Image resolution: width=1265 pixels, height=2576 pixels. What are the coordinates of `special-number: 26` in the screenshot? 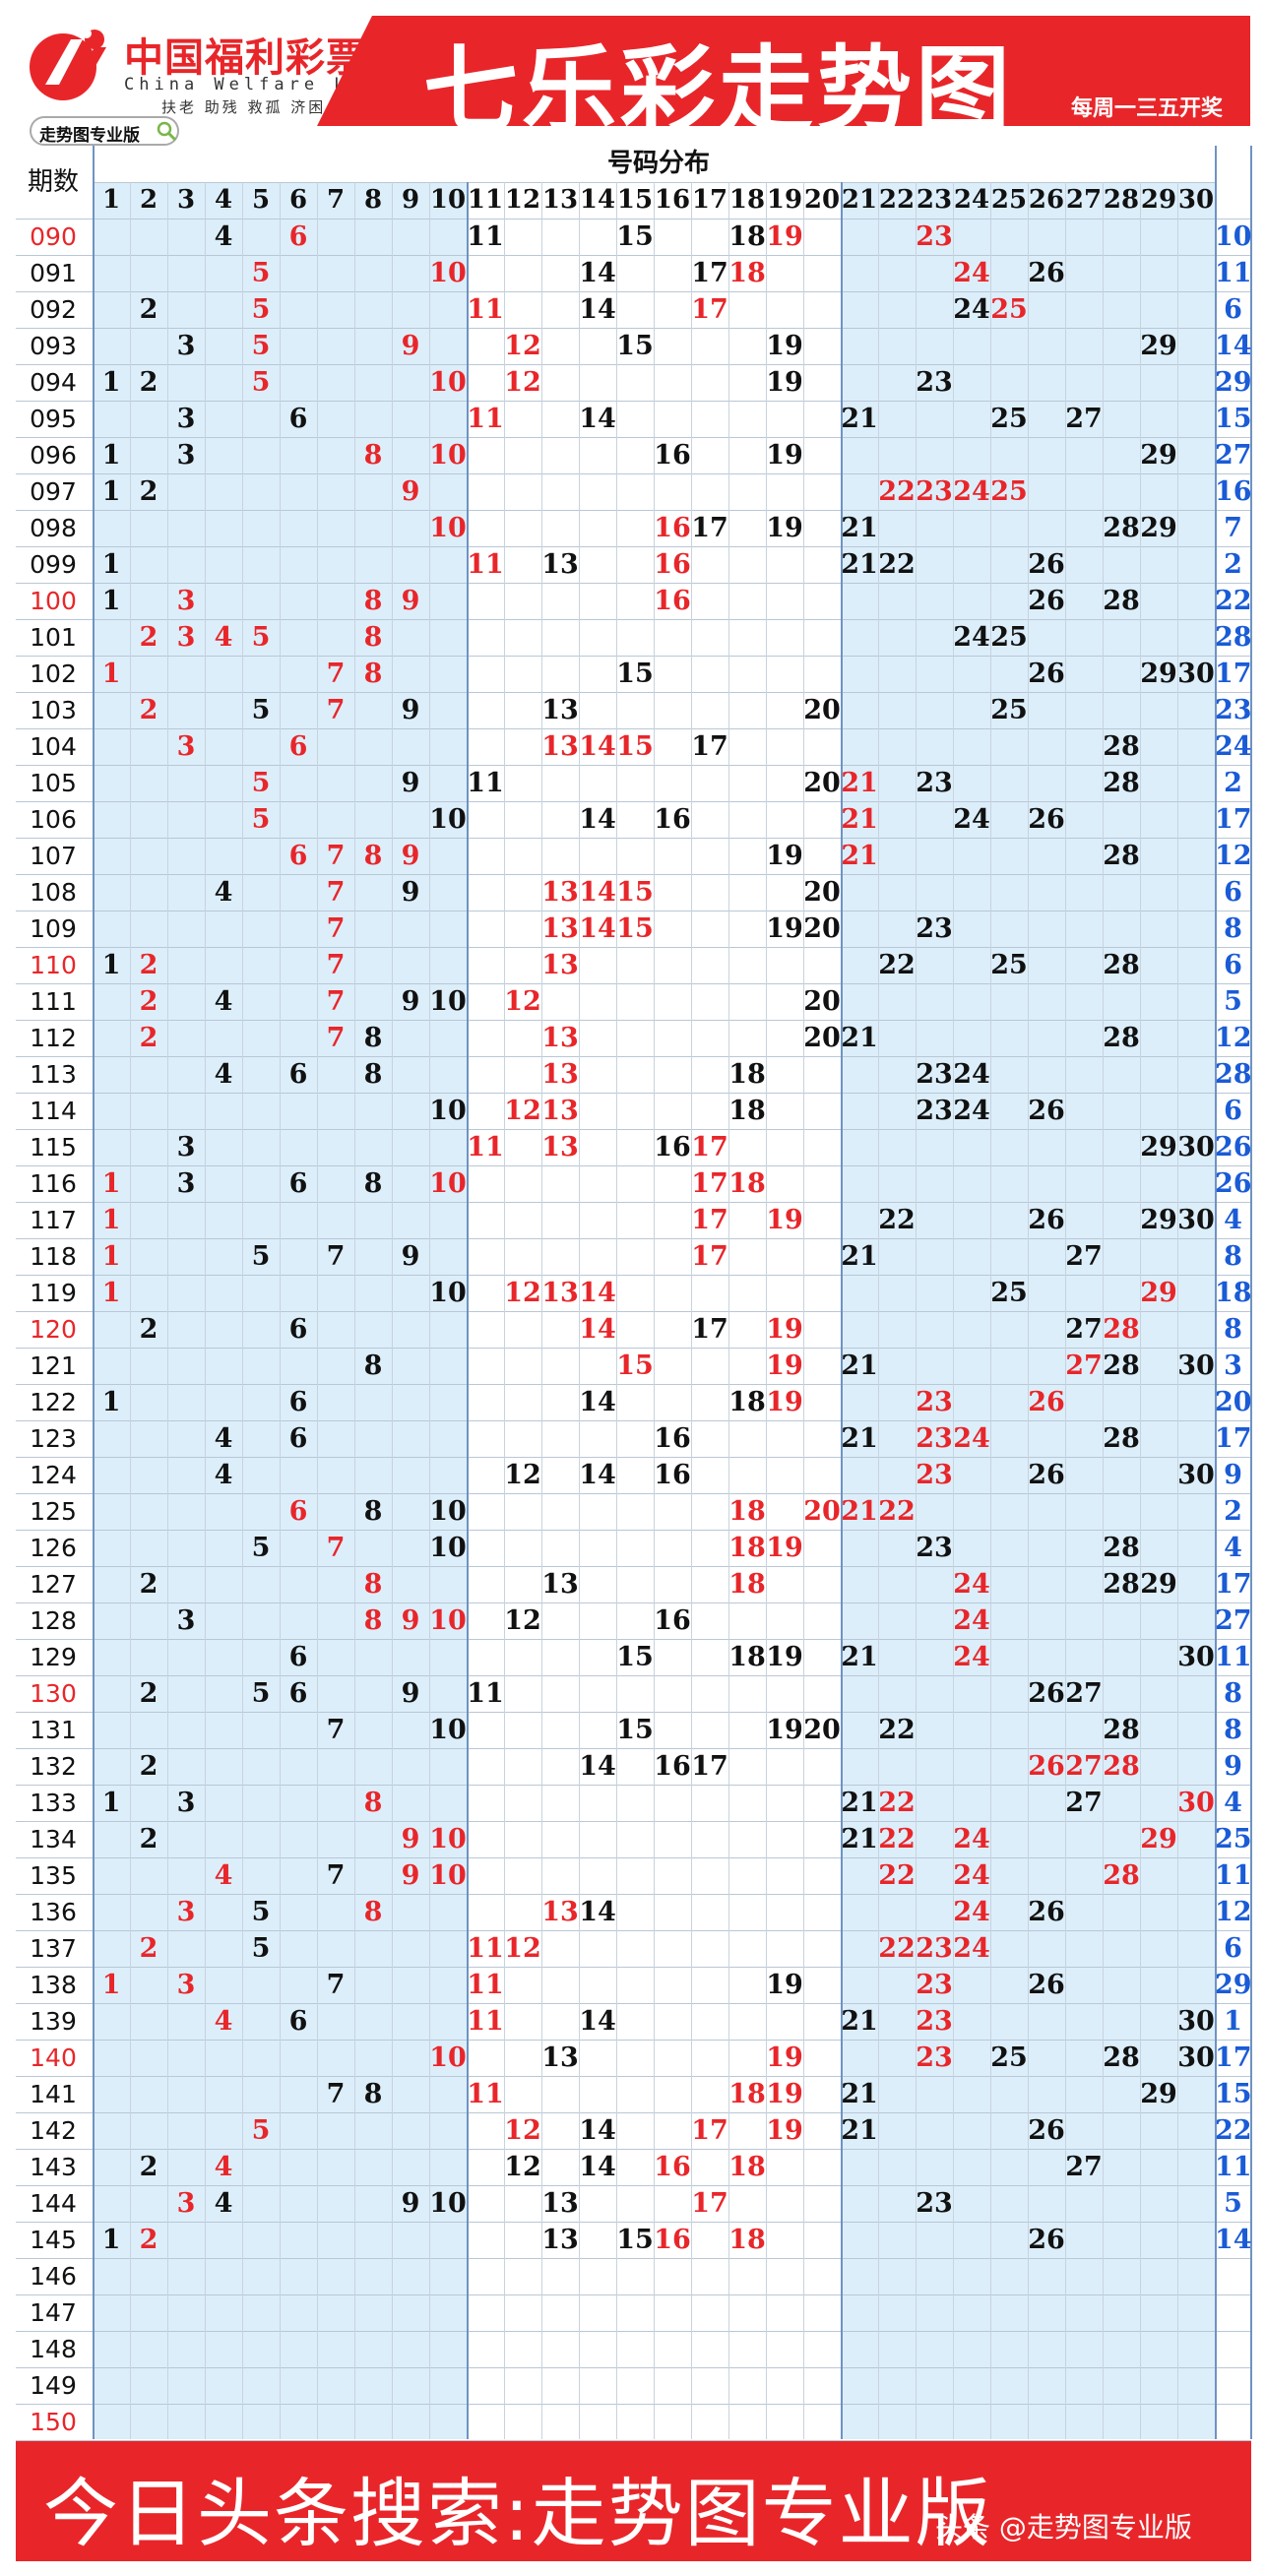 It's located at (1233, 1147).